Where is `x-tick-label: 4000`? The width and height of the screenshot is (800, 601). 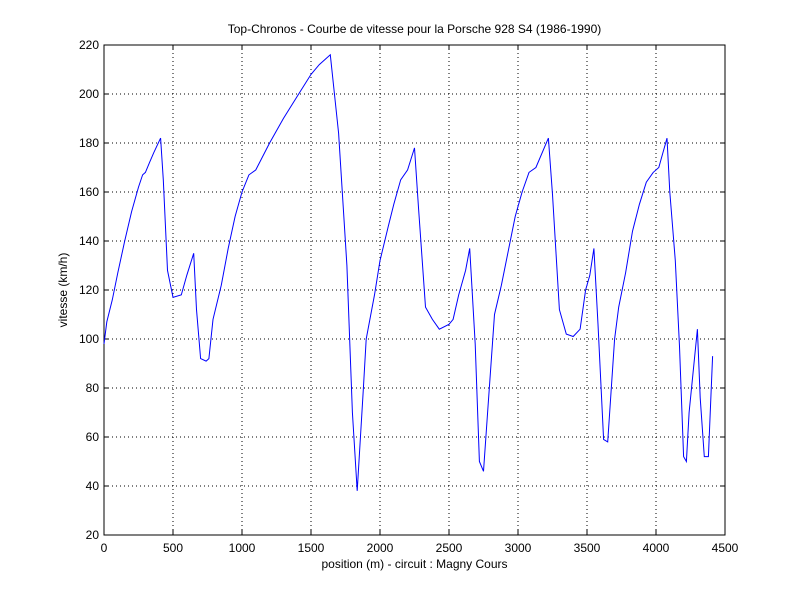
x-tick-label: 4000 is located at coordinates (656, 548).